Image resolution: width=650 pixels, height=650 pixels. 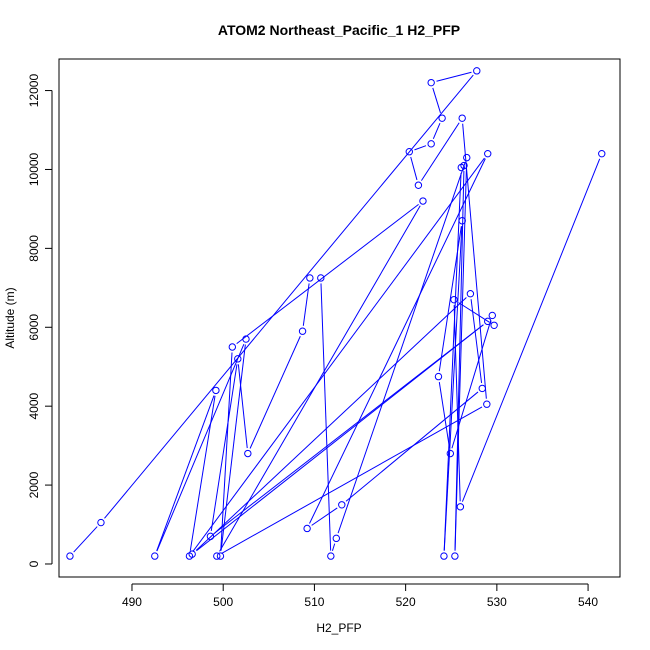 I want to click on y-tick-label: 2000, so click(x=34, y=484).